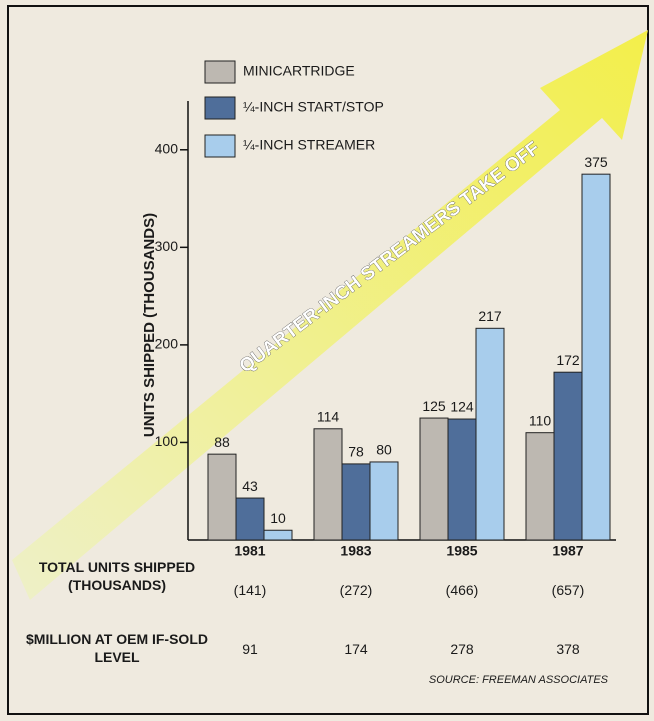  What do you see at coordinates (249, 551) in the screenshot?
I see `x-tick-label: 1981` at bounding box center [249, 551].